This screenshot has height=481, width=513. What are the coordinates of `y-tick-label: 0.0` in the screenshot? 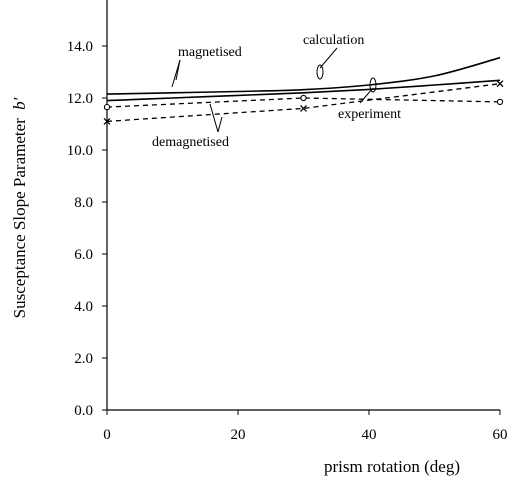 It's located at (83, 411).